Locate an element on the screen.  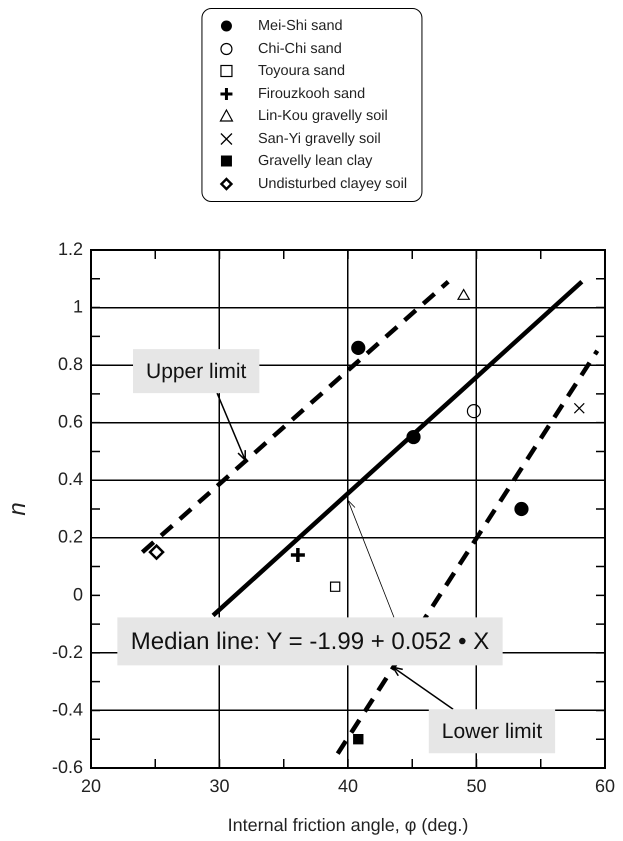
x-tick-label: 40 is located at coordinates (348, 786).